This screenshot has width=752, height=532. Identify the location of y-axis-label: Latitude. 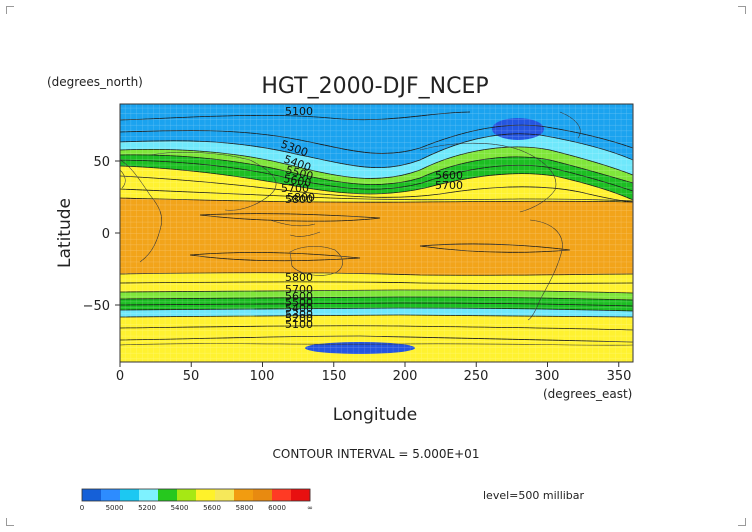
(65, 233).